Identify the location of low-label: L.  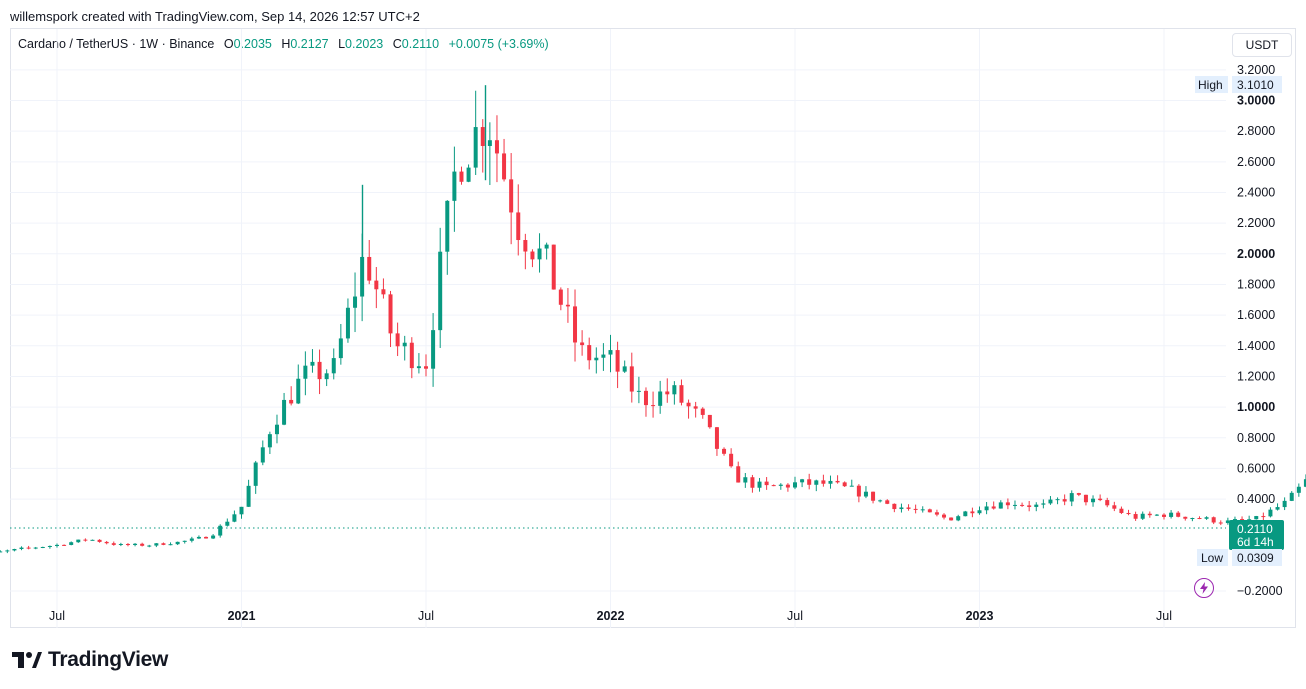
(342, 44).